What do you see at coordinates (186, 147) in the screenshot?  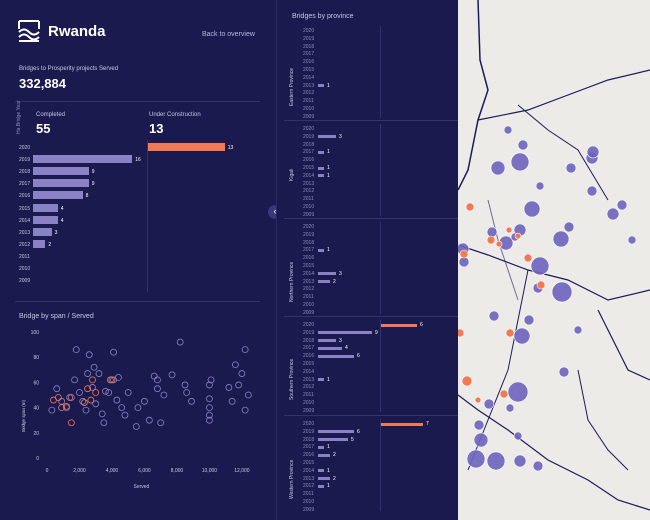 I see `under-construction-bar` at bounding box center [186, 147].